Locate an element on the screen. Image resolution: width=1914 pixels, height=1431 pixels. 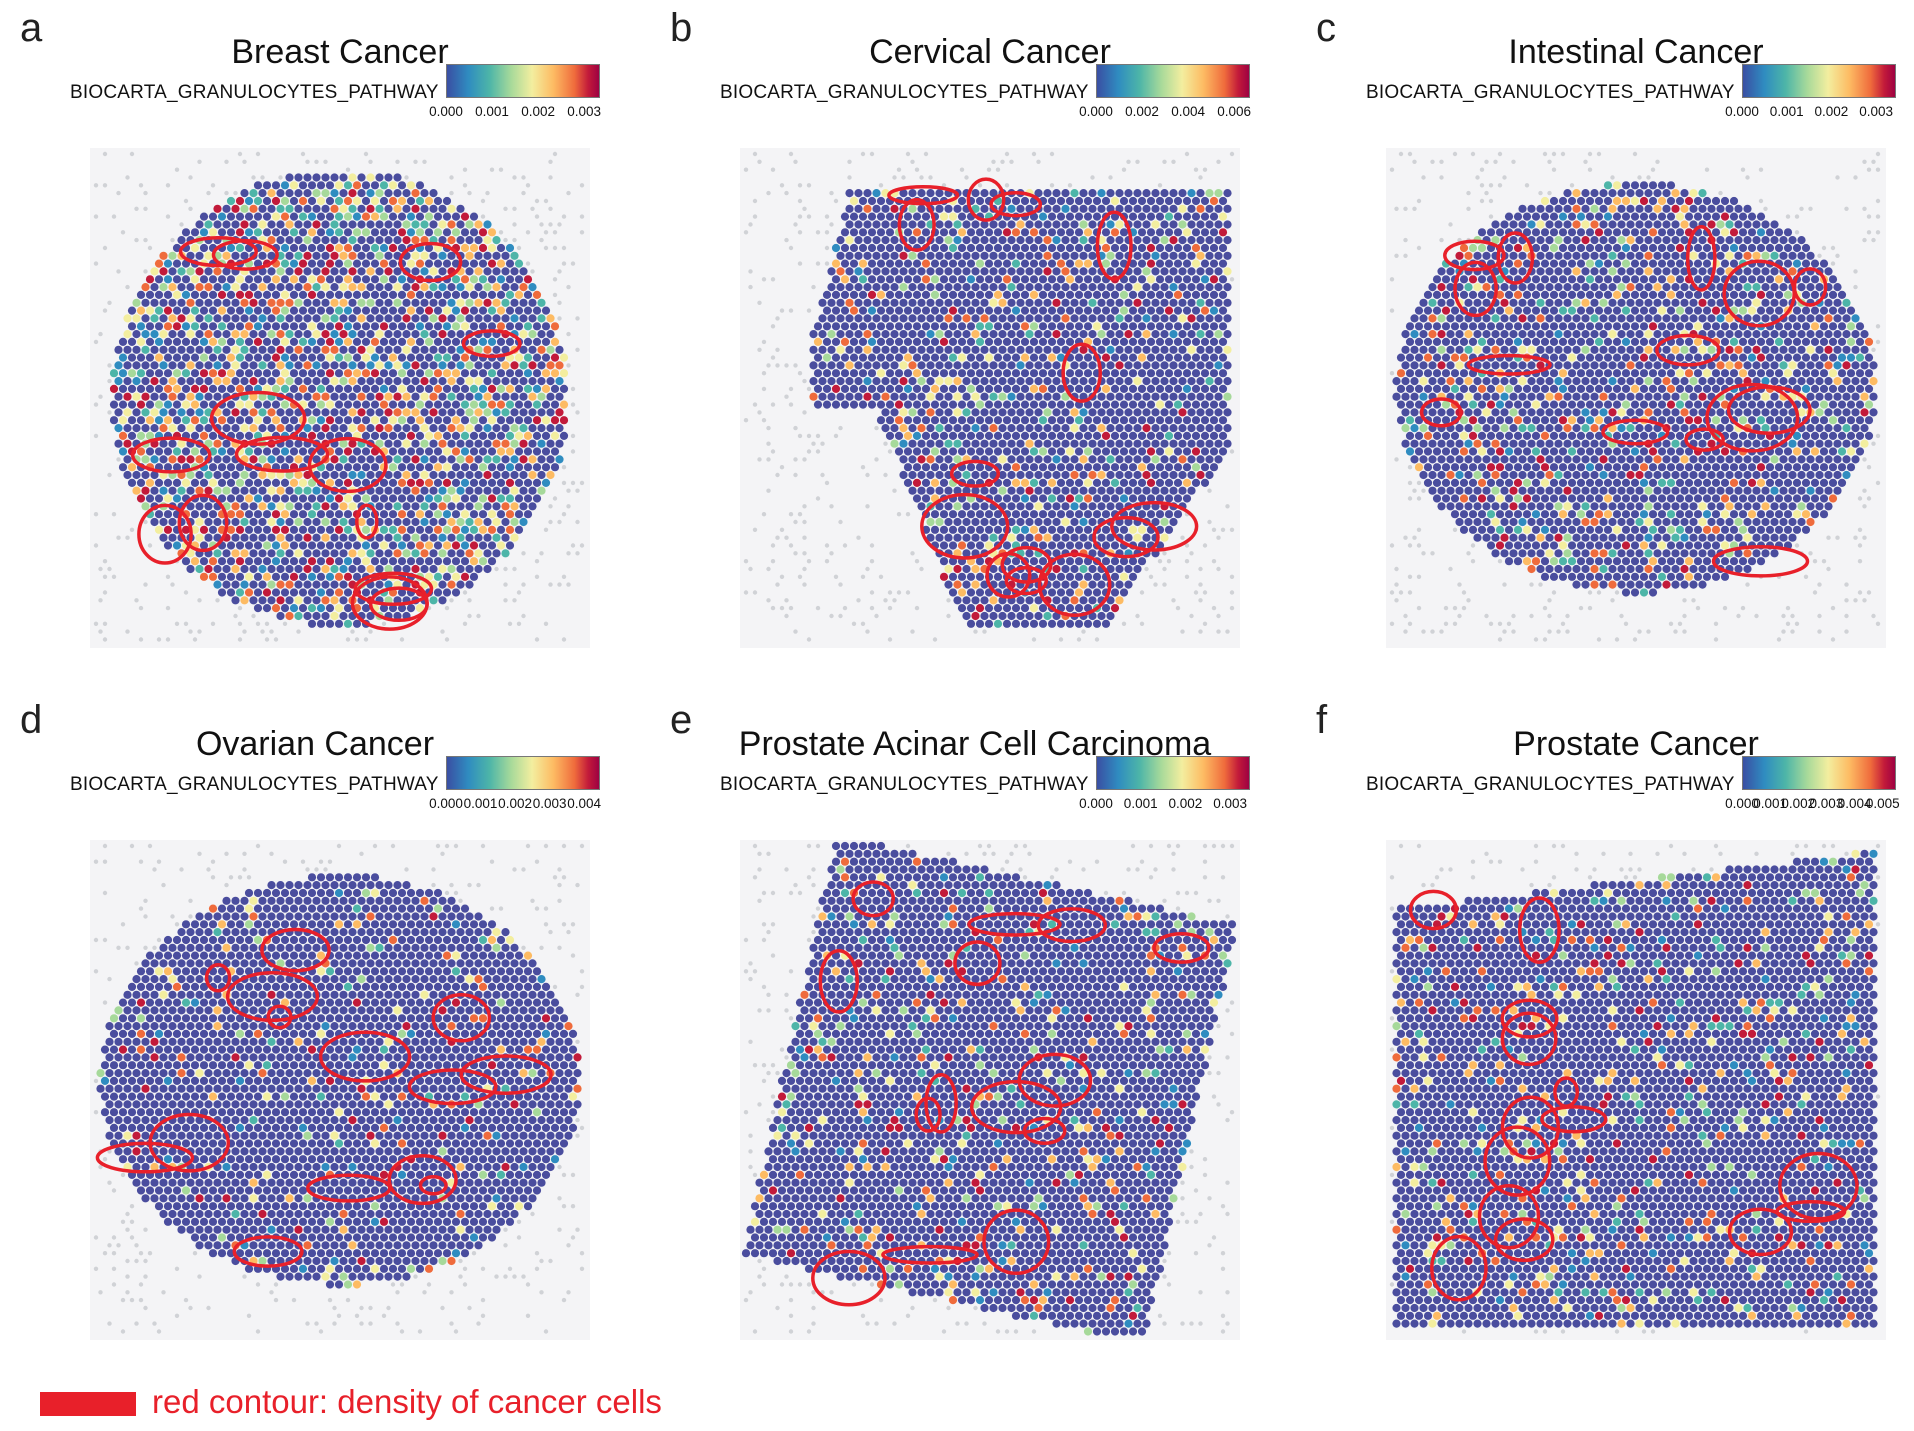
spot-map is located at coordinates (1636, 398).